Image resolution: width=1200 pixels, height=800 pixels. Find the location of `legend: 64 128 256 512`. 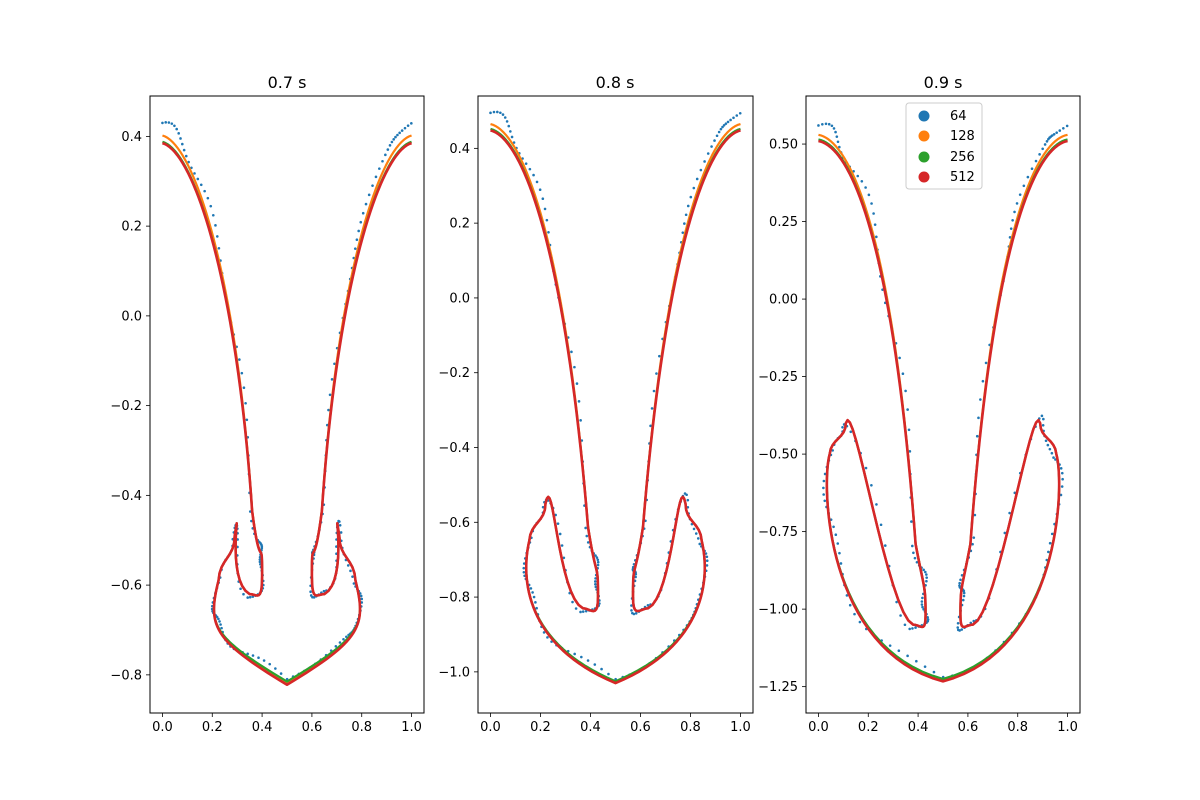

legend: 64 128 256 512 is located at coordinates (944, 146).